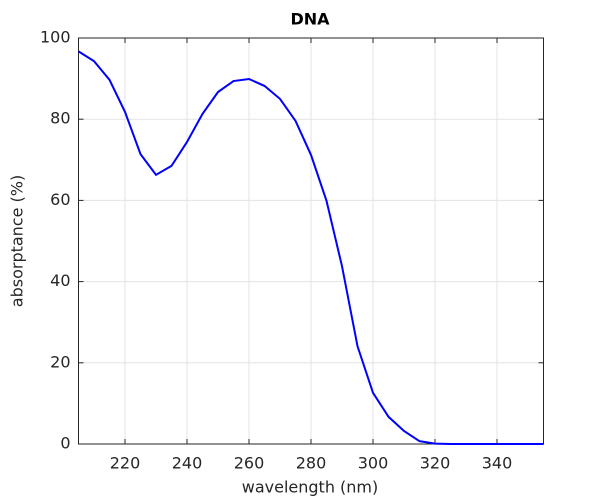 The image size is (600, 500). What do you see at coordinates (17, 241) in the screenshot?
I see `y-axis-label: absorptance (%)` at bounding box center [17, 241].